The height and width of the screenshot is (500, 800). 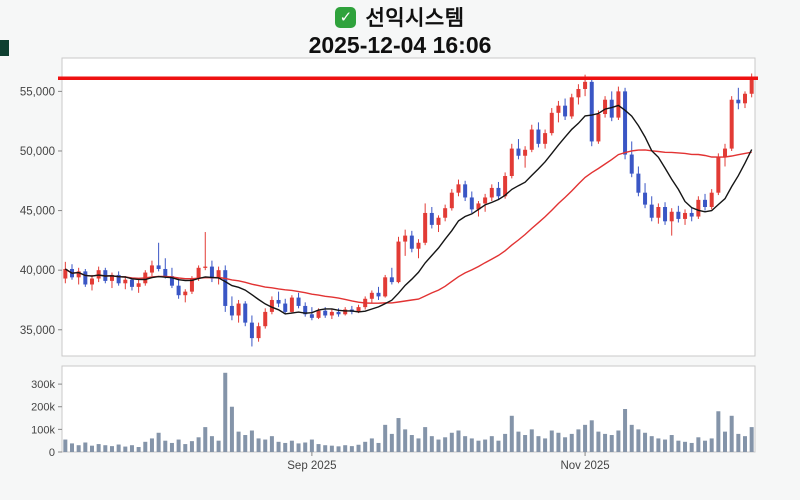 I want to click on check-glyph: ✓, so click(x=346, y=17).